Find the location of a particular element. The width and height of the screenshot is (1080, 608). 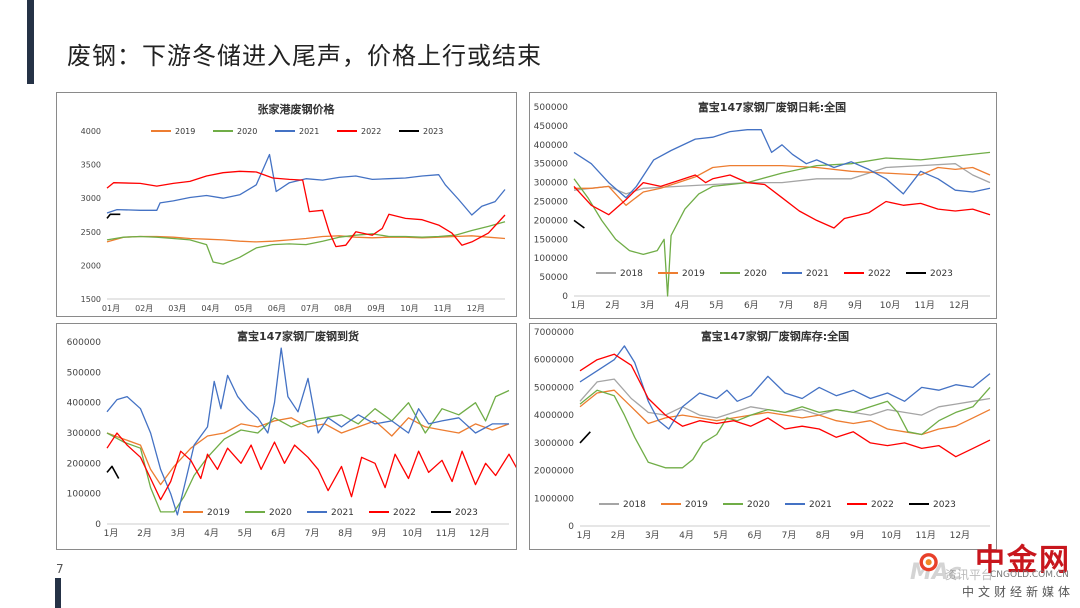

y-tick-label: 1000000 is located at coordinates (554, 499).